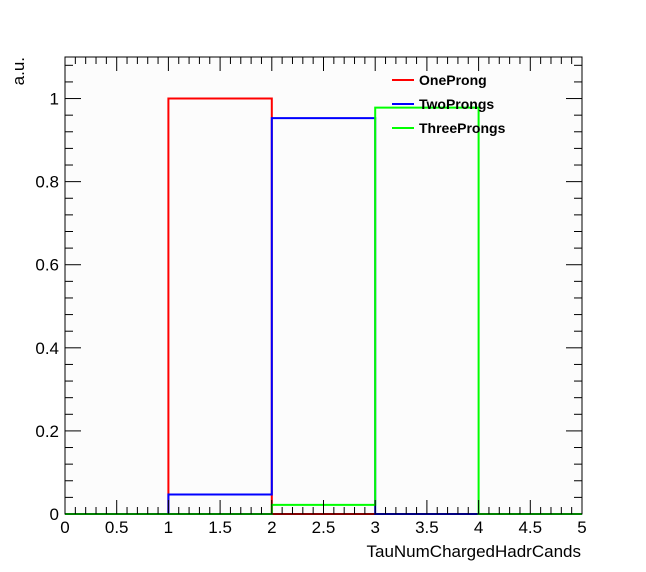 Image resolution: width=646 pixels, height=572 pixels. Describe the element at coordinates (581, 527) in the screenshot. I see `x-tick-label: 5` at that location.